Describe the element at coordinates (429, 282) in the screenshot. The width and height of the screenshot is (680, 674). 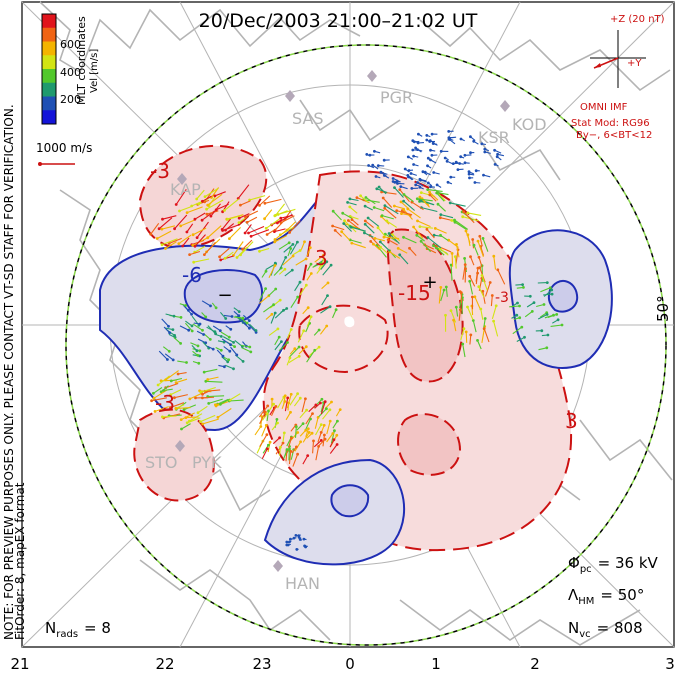
I see `max-potential-marker: +` at that location.